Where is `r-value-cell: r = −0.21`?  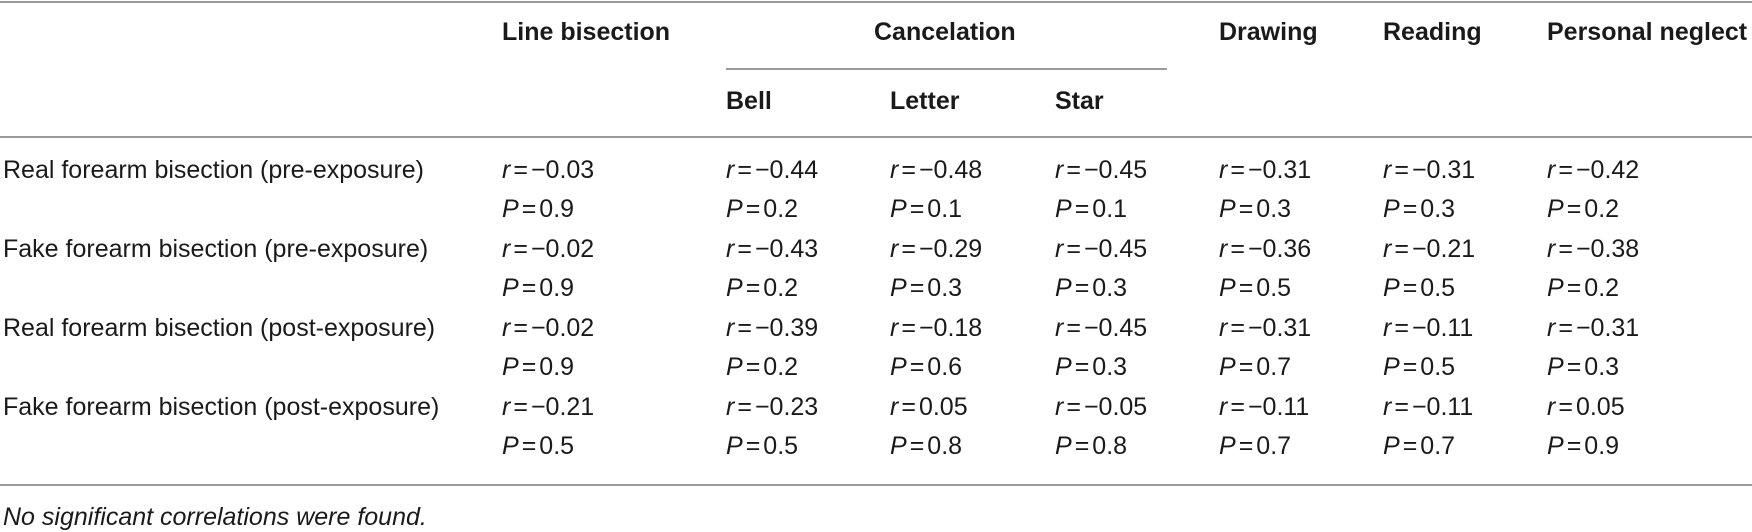 r-value-cell: r = −0.21 is located at coordinates (548, 407).